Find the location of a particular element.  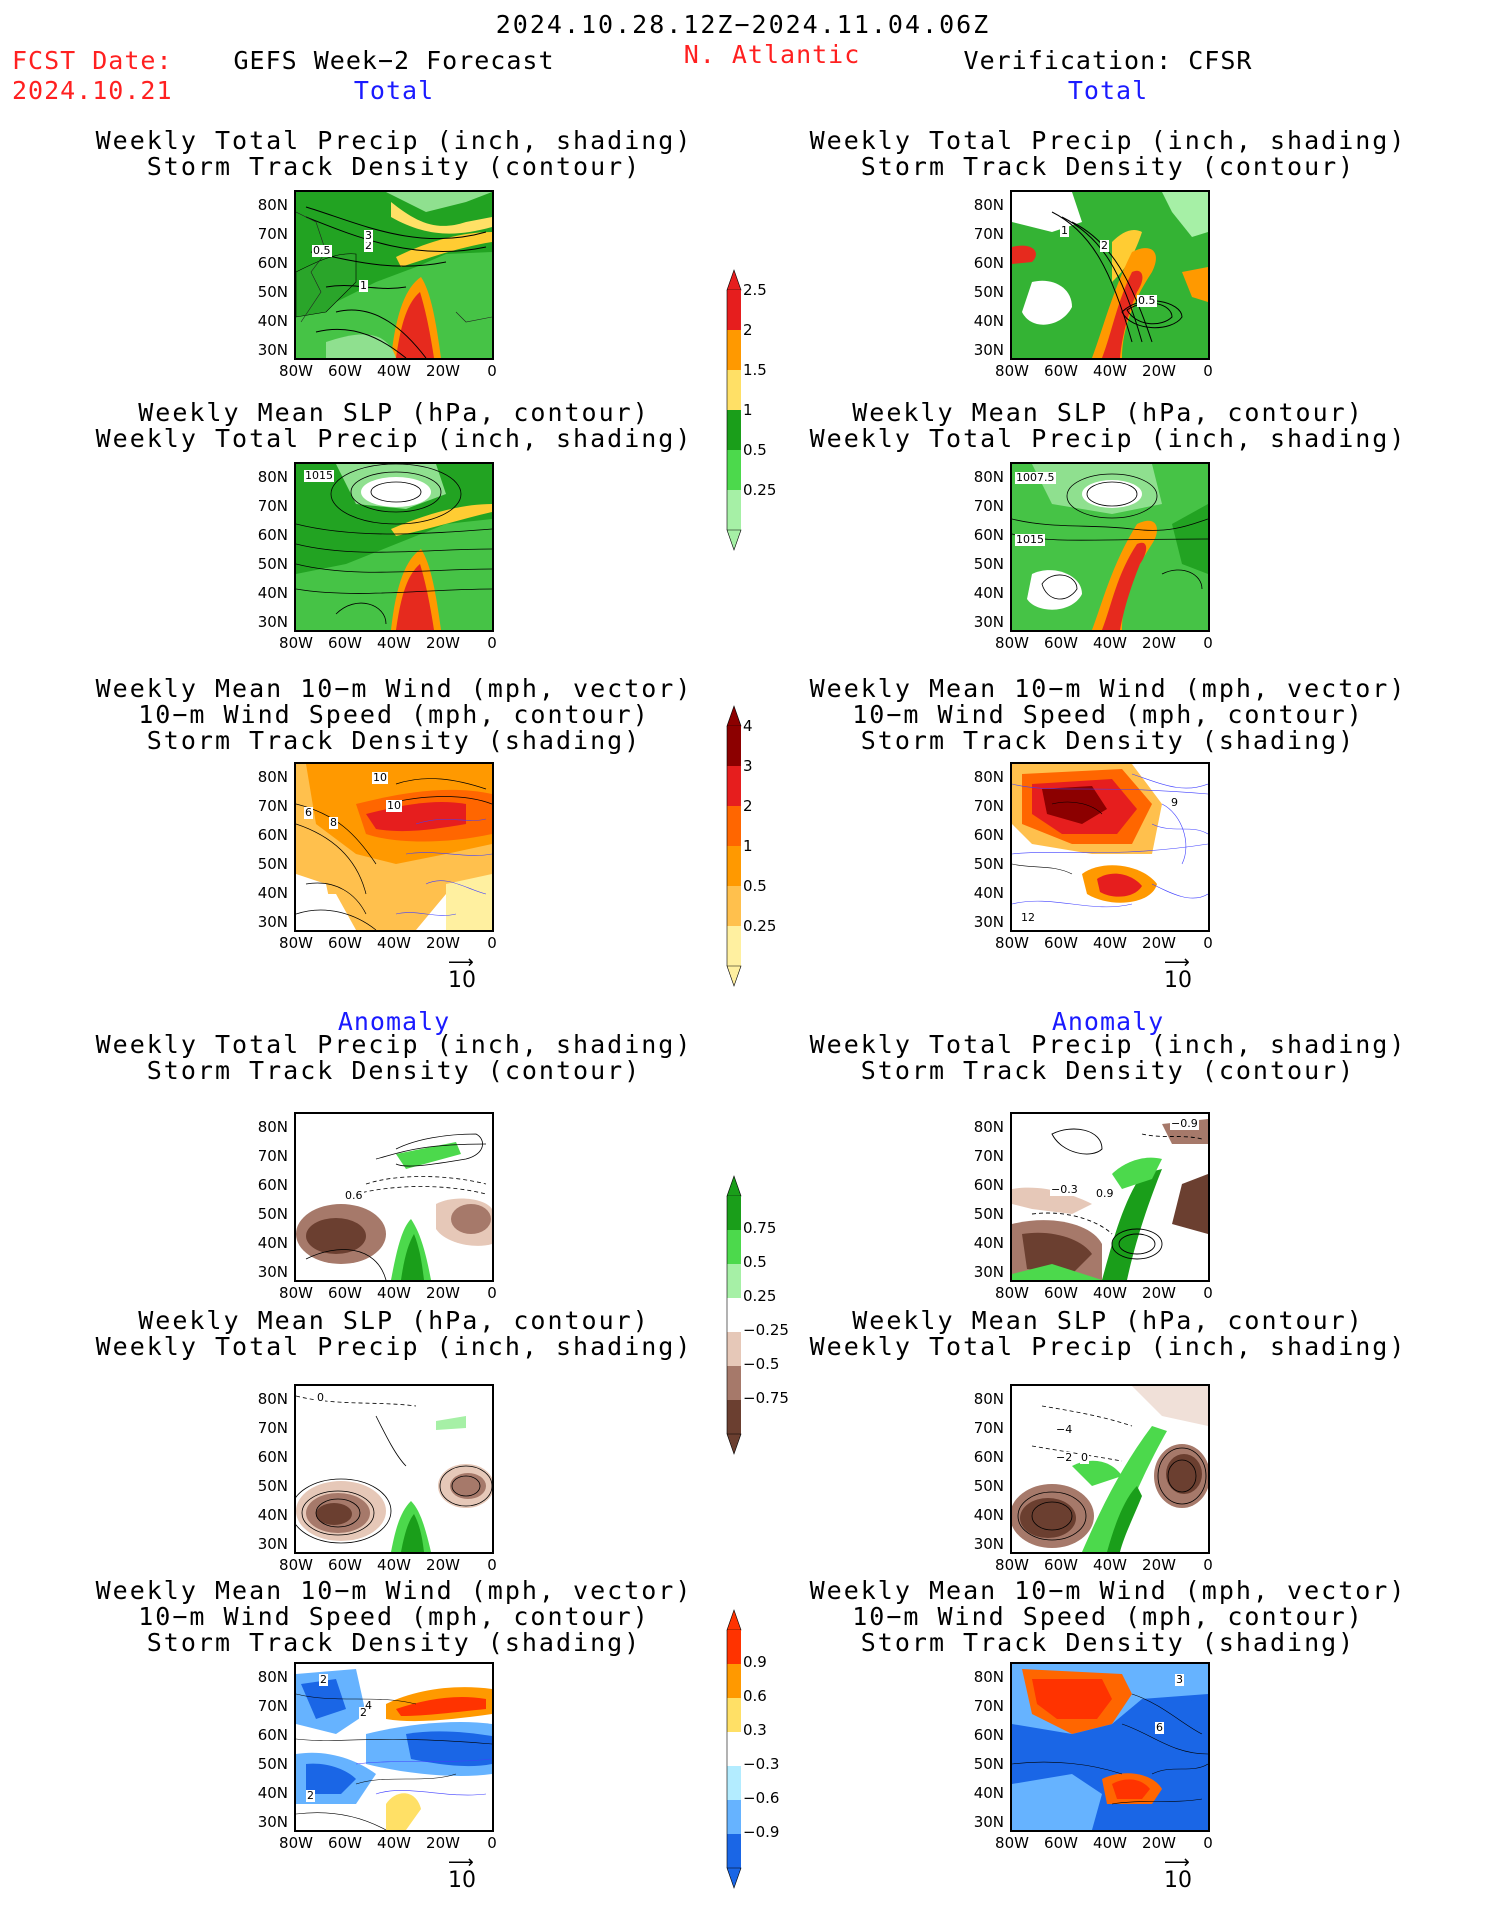

colorbar-tick-label: 0.3 is located at coordinates (755, 1730).